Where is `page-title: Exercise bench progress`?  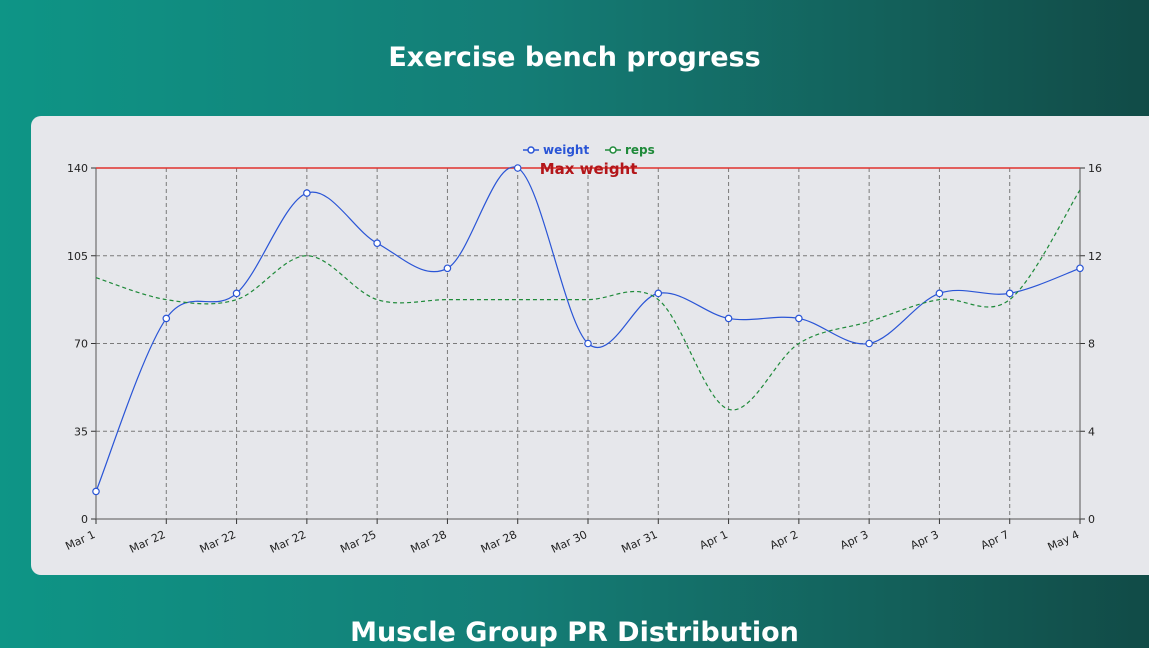 page-title: Exercise bench progress is located at coordinates (574, 57).